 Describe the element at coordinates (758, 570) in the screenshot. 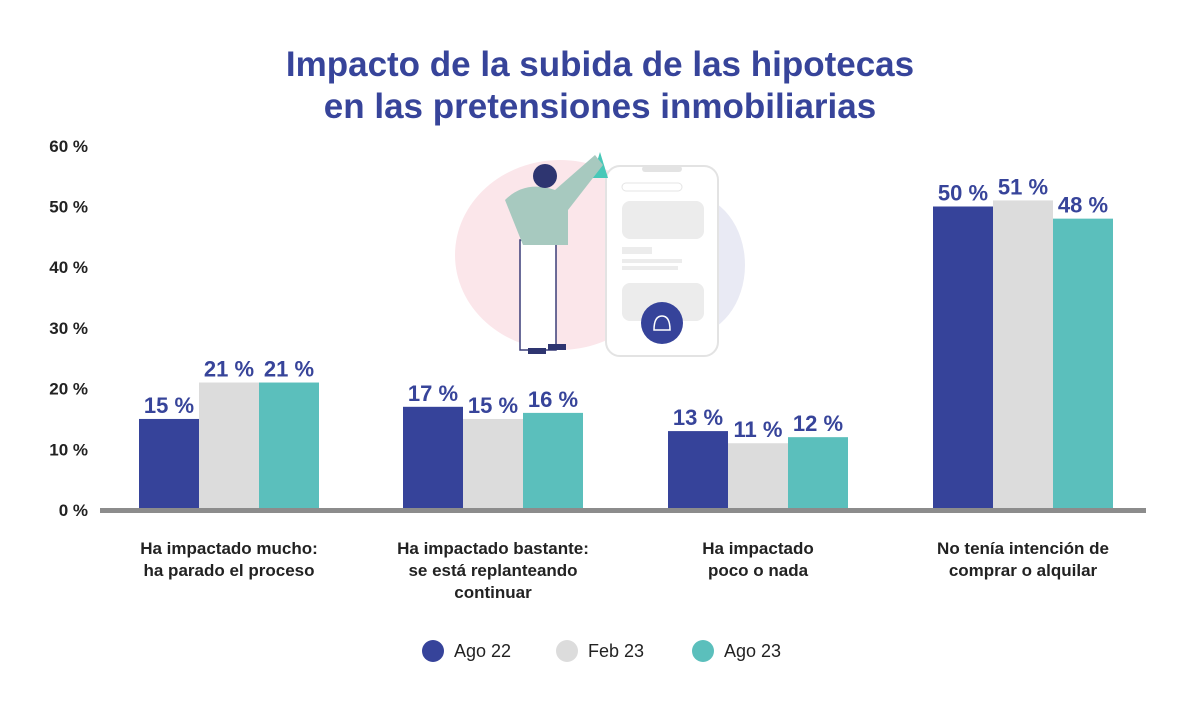

I see `x-category-label-line: poco o nada` at that location.